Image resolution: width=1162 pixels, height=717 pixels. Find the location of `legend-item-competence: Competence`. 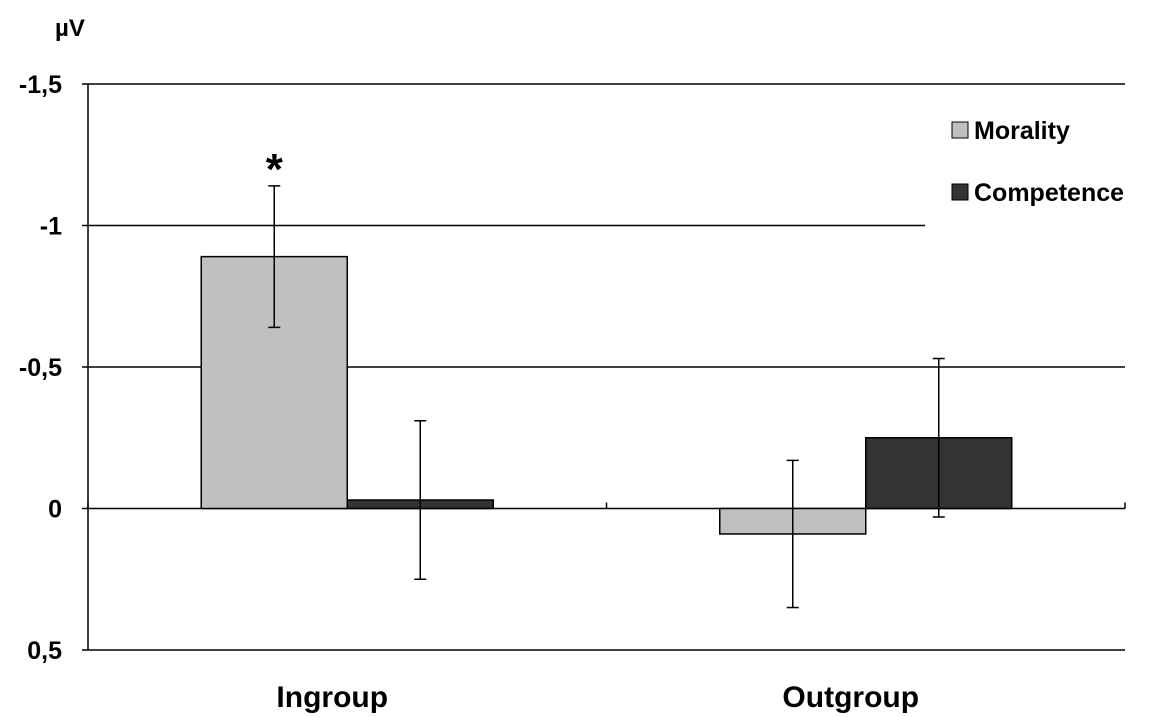

legend-item-competence: Competence is located at coordinates (1037, 193).